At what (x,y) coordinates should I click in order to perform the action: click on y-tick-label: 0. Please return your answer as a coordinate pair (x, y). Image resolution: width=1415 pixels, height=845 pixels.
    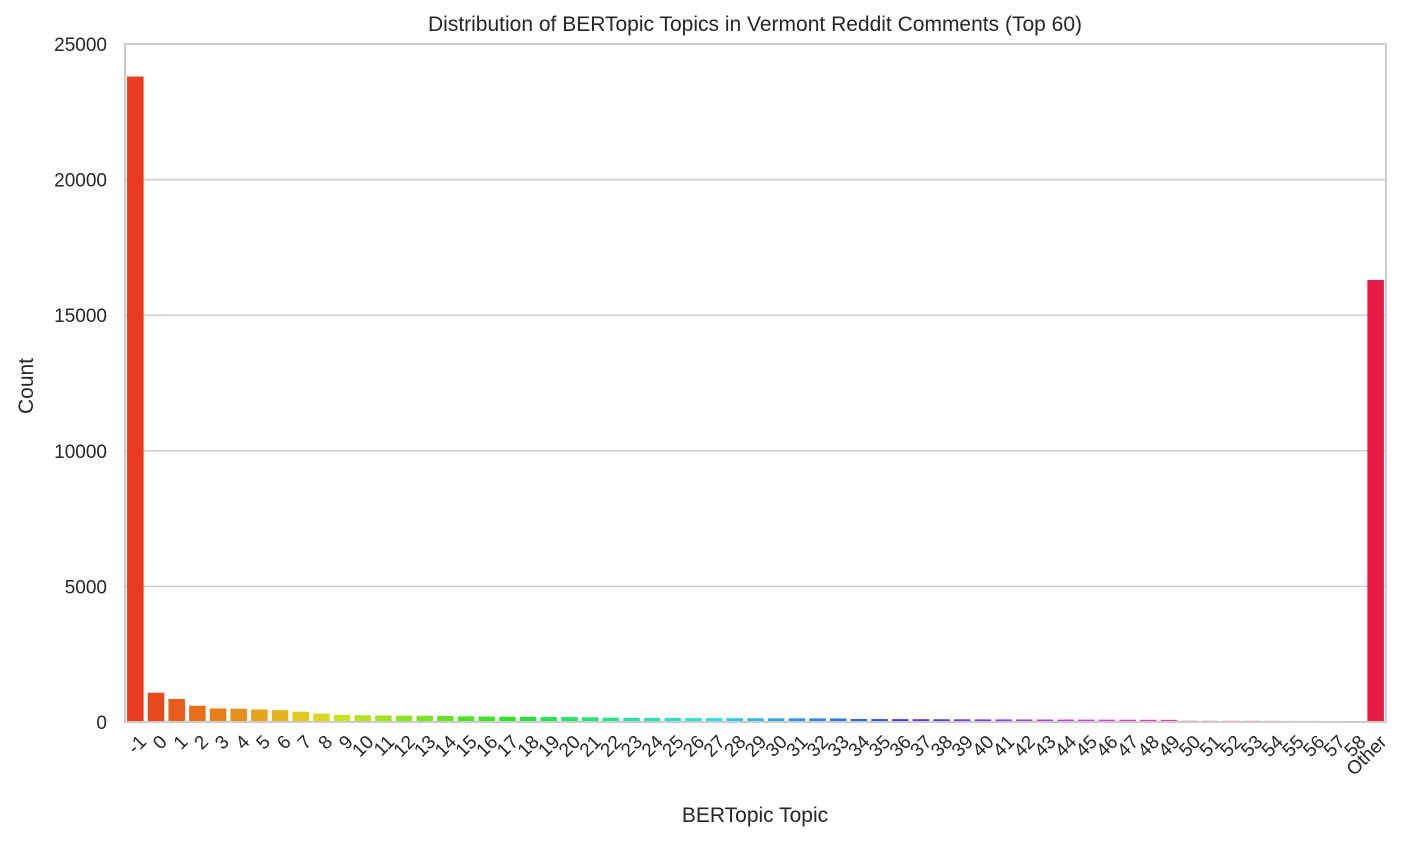
    Looking at the image, I should click on (101, 723).